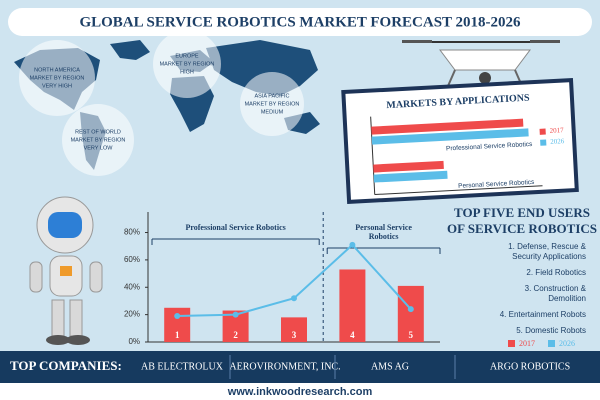 The image size is (600, 400). I want to click on end-user-item: 4. Entertainment Robots, so click(543, 314).